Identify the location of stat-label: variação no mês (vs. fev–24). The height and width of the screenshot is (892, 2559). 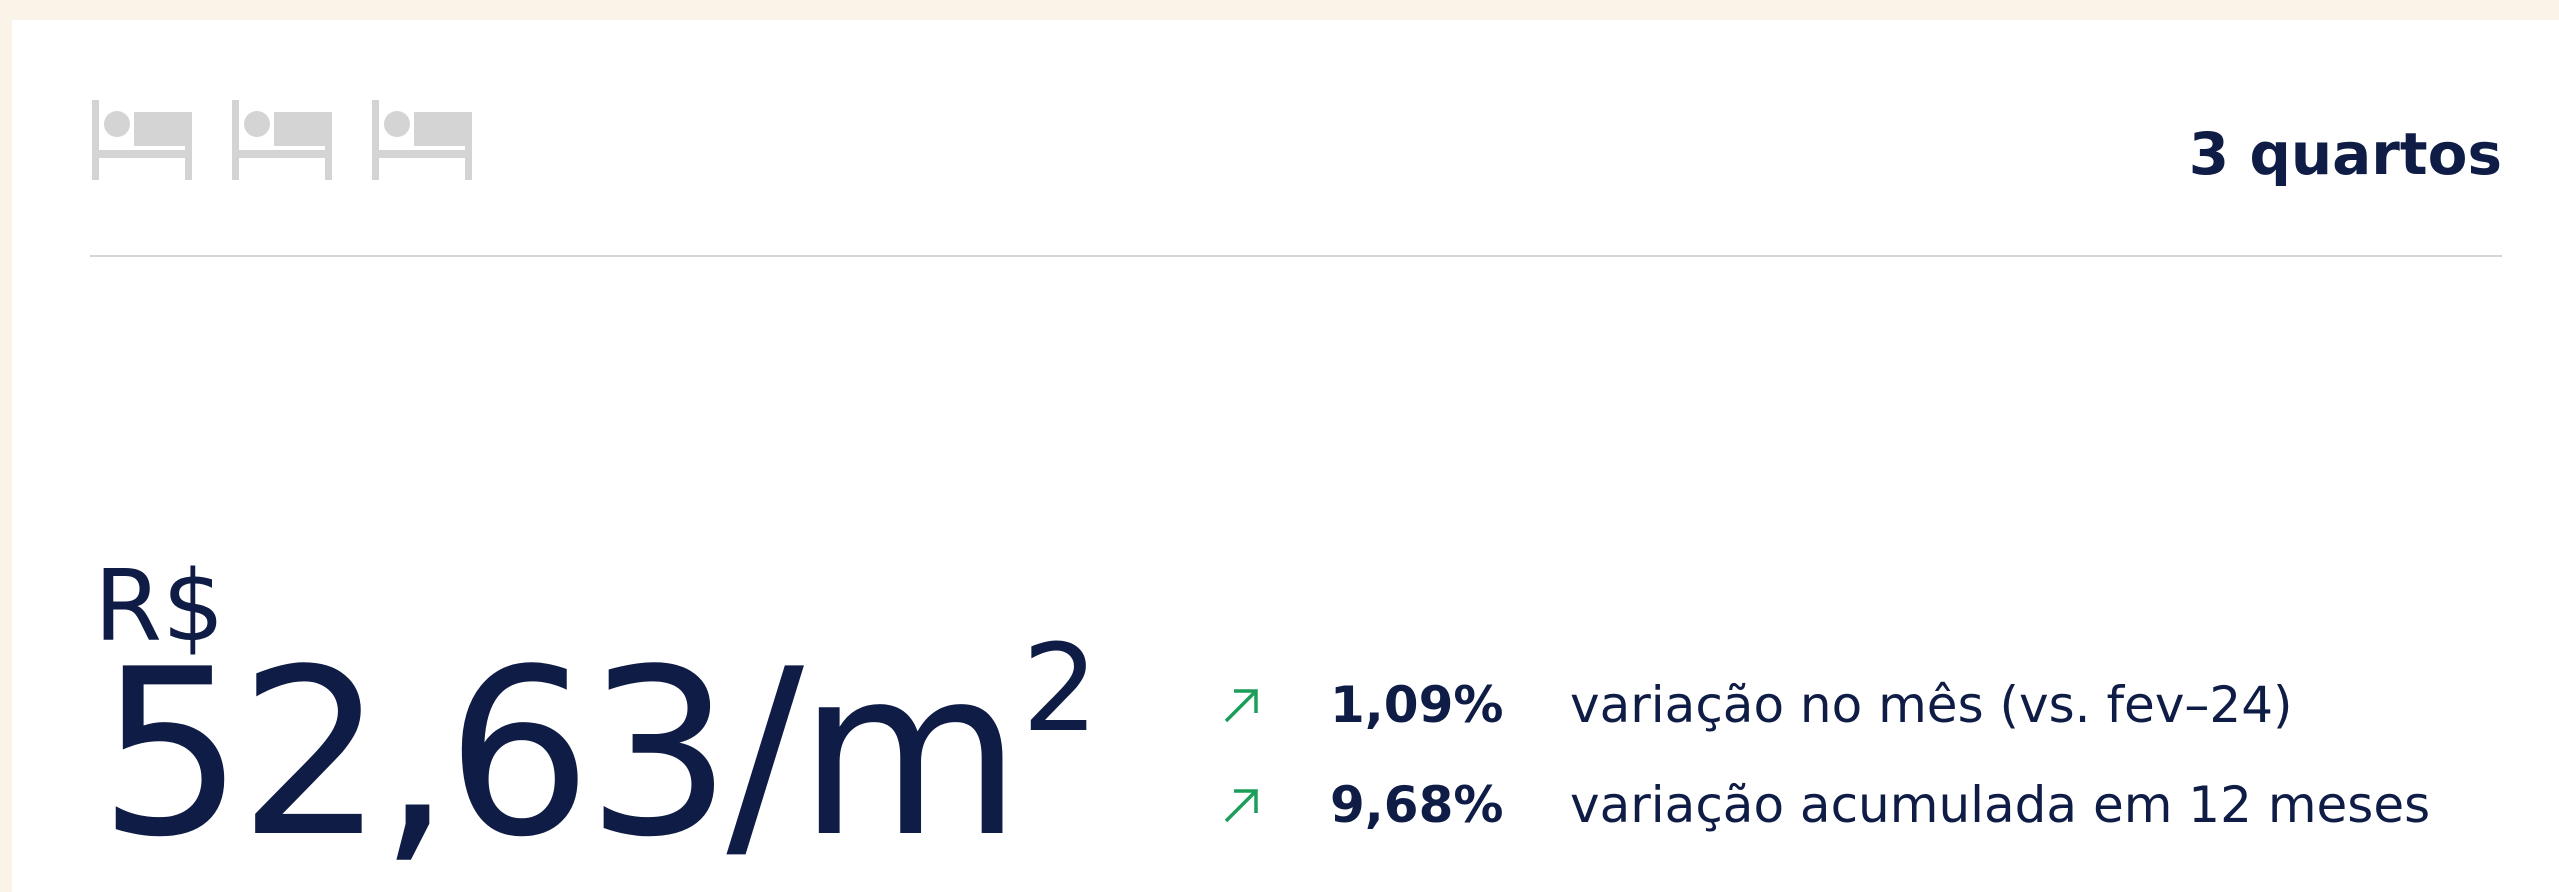
(1931, 705).